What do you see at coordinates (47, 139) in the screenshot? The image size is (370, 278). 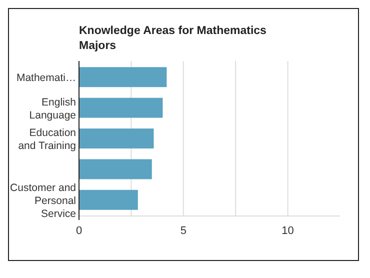 I see `y-tick-label: Education and Training` at bounding box center [47, 139].